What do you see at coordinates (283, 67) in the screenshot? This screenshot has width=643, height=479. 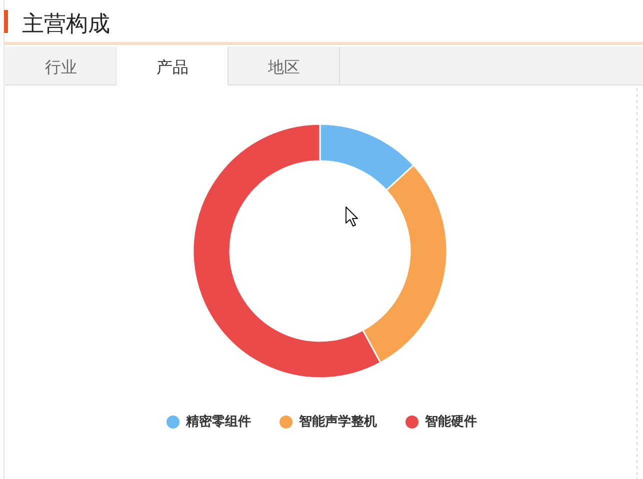 I see `text: 地区` at bounding box center [283, 67].